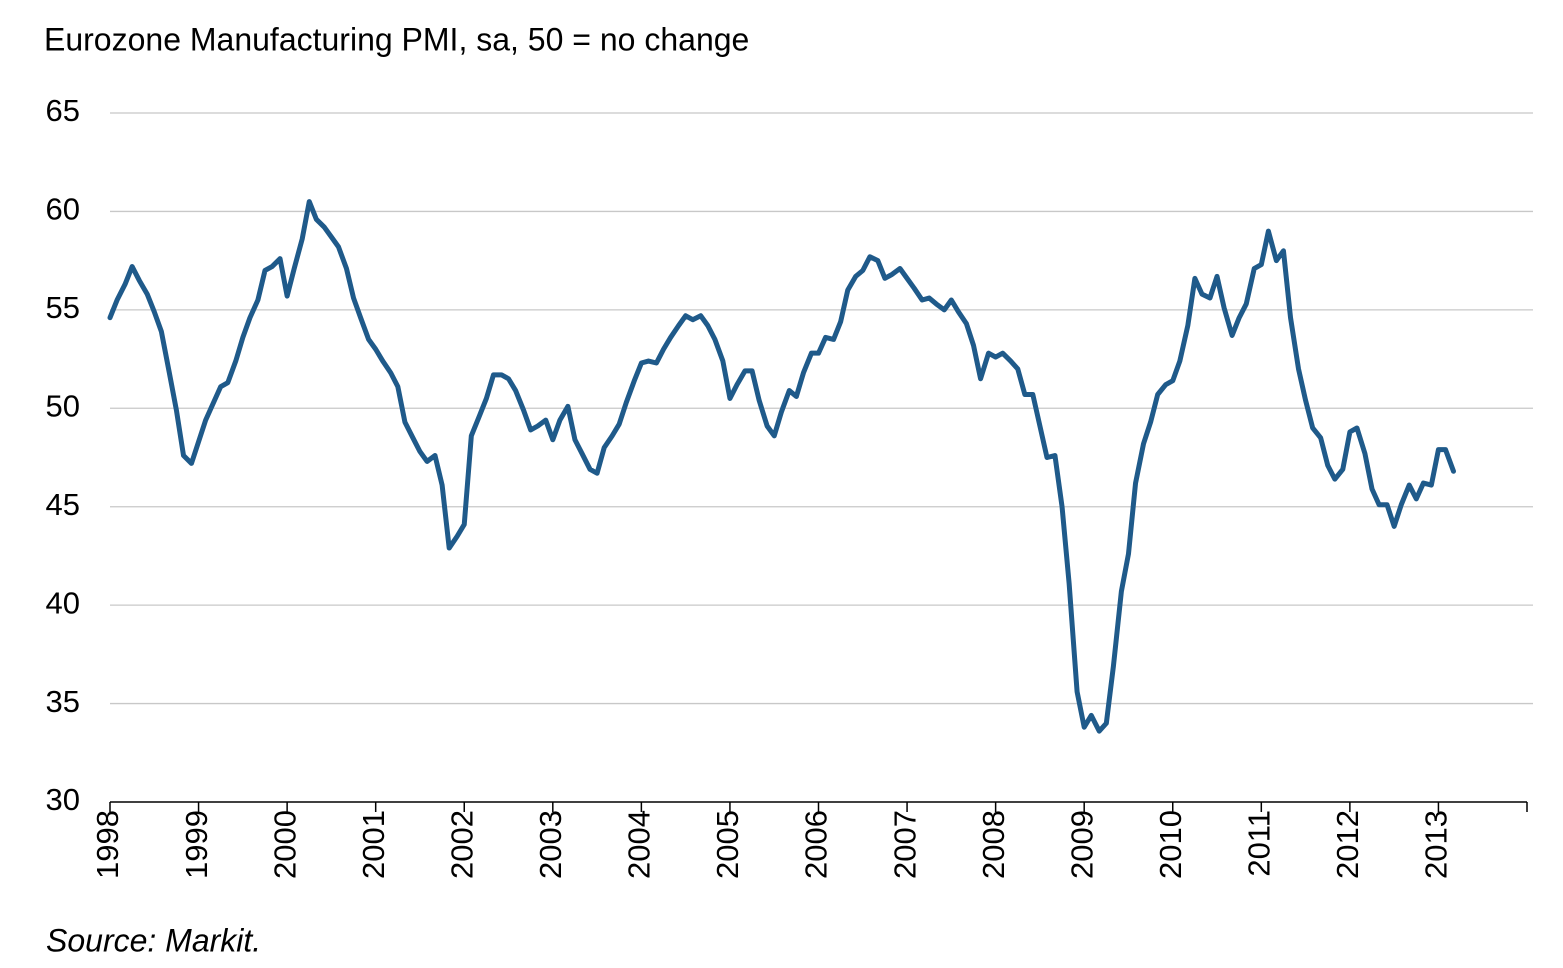 The image size is (1563, 968). Describe the element at coordinates (1436, 844) in the screenshot. I see `x-tick-label: 2013` at that location.